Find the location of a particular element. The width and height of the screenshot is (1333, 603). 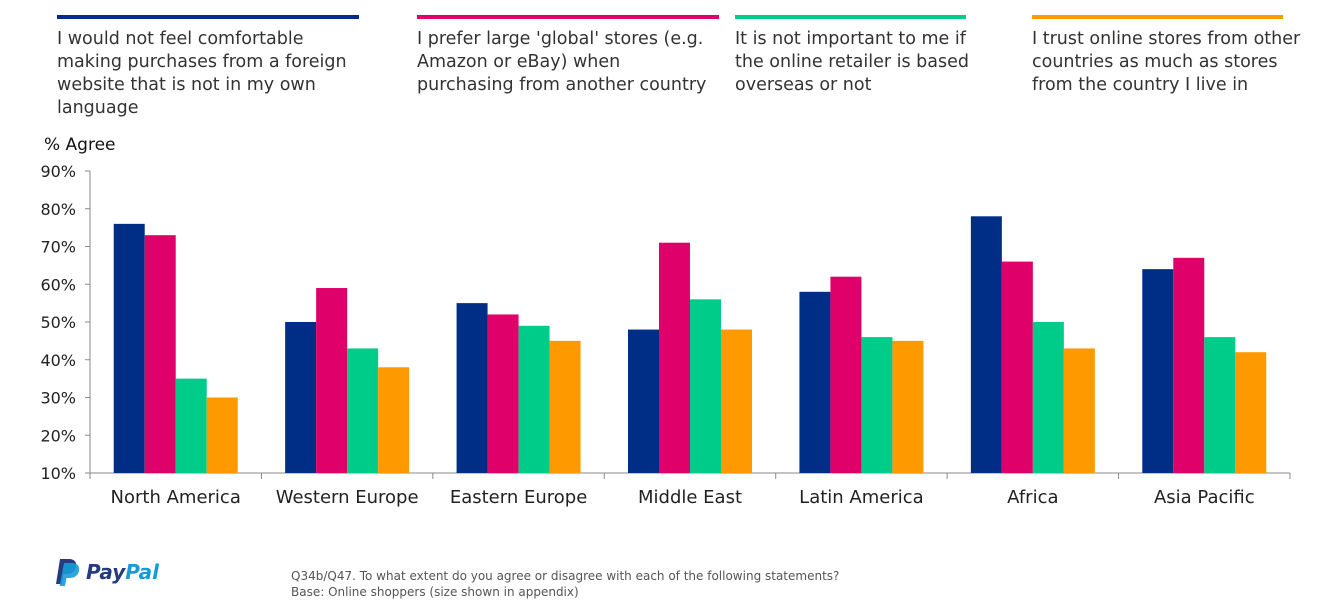

y-tick-label: 50% is located at coordinates (58, 322).